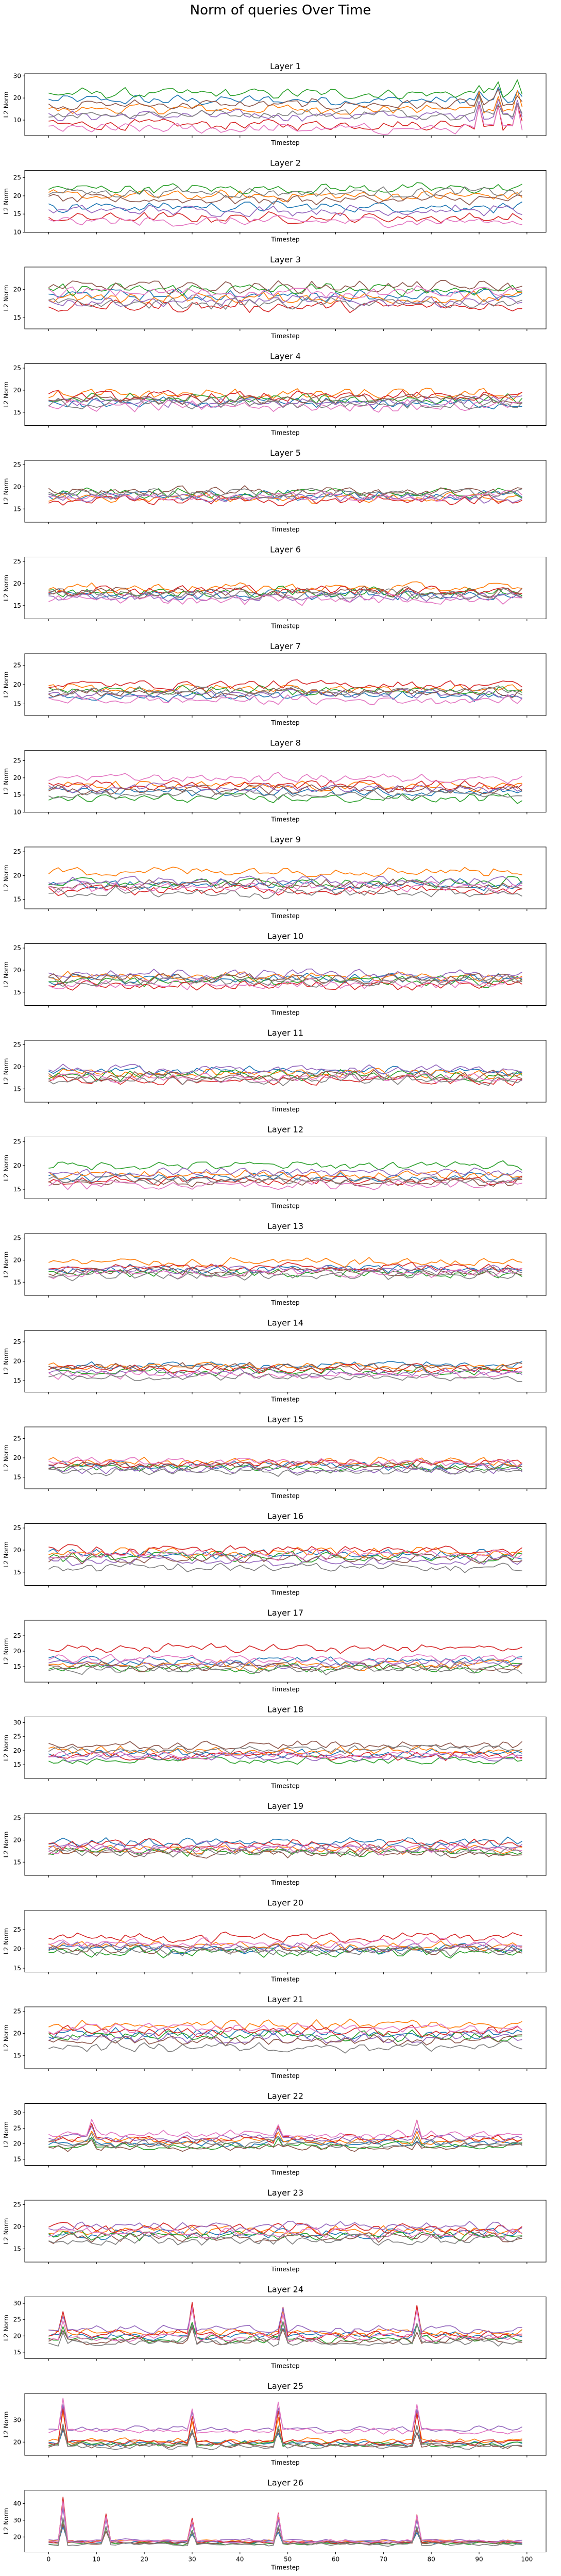  Describe the element at coordinates (285, 2290) in the screenshot. I see `panel-title: Layer 24` at that location.